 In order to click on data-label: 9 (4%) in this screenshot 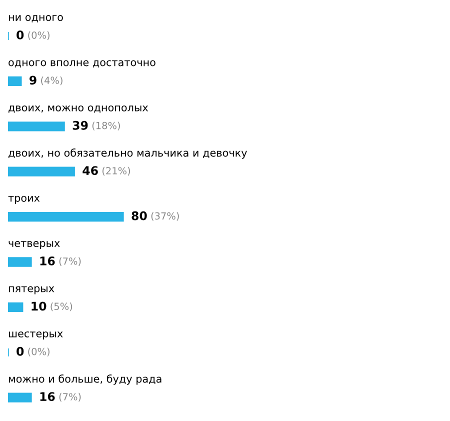, I will do `click(46, 81)`.